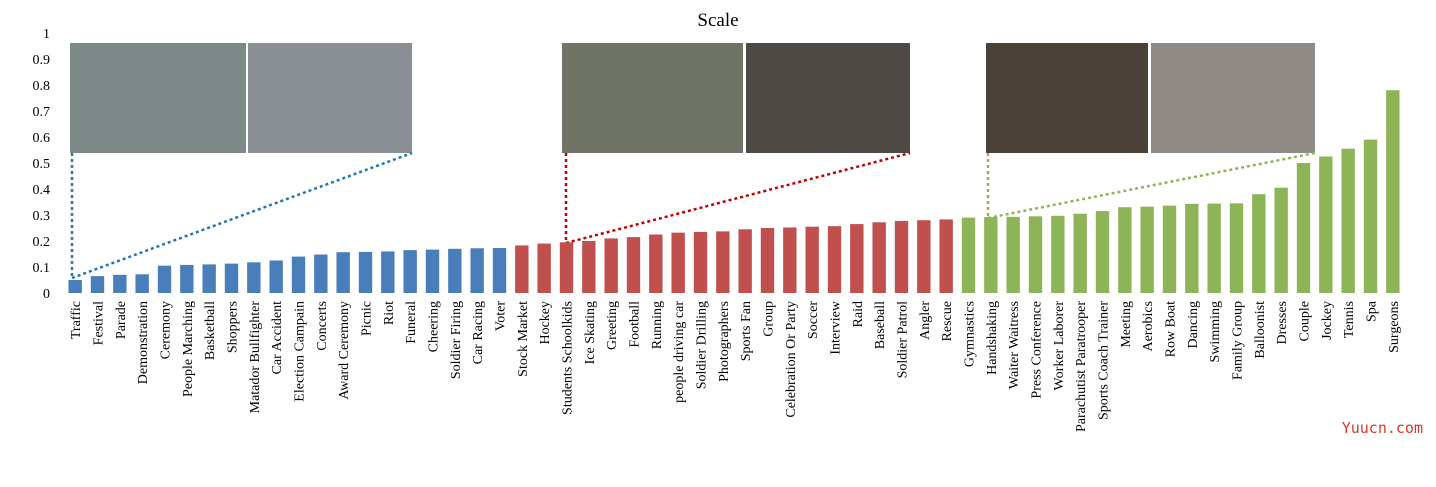 Image resolution: width=1436 pixels, height=487 pixels. Describe the element at coordinates (523, 339) in the screenshot. I see `x-tick-label: Stock Market` at that location.